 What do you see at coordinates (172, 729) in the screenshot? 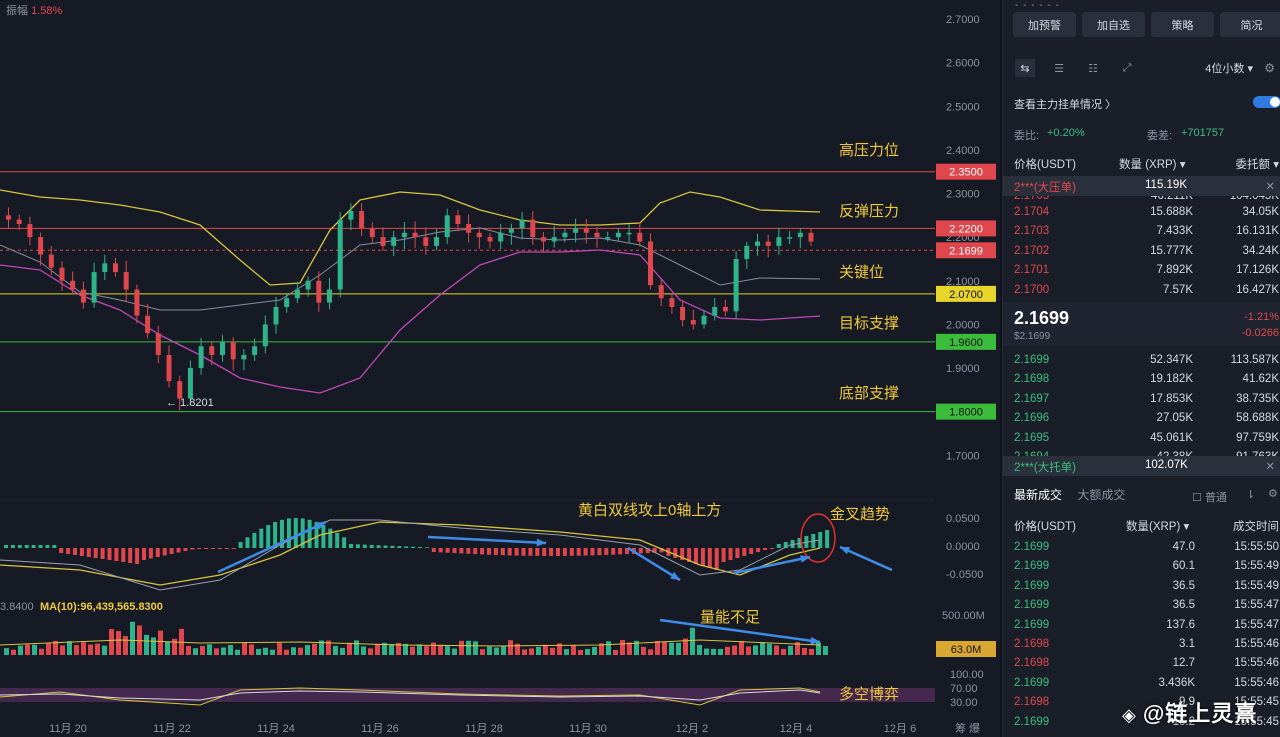
I see `x-axis-label: 11月 22` at bounding box center [172, 729].